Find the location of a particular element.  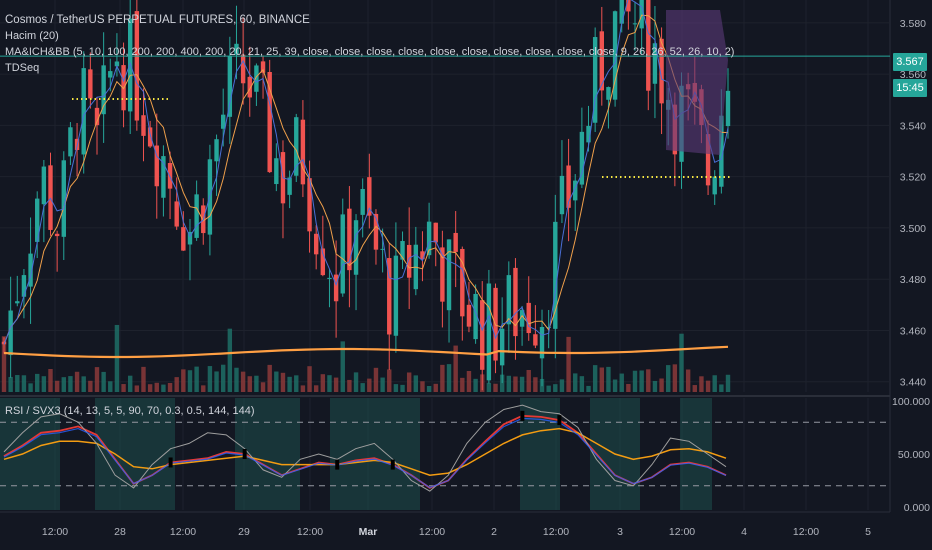

time-tick-label: 3 is located at coordinates (620, 532).